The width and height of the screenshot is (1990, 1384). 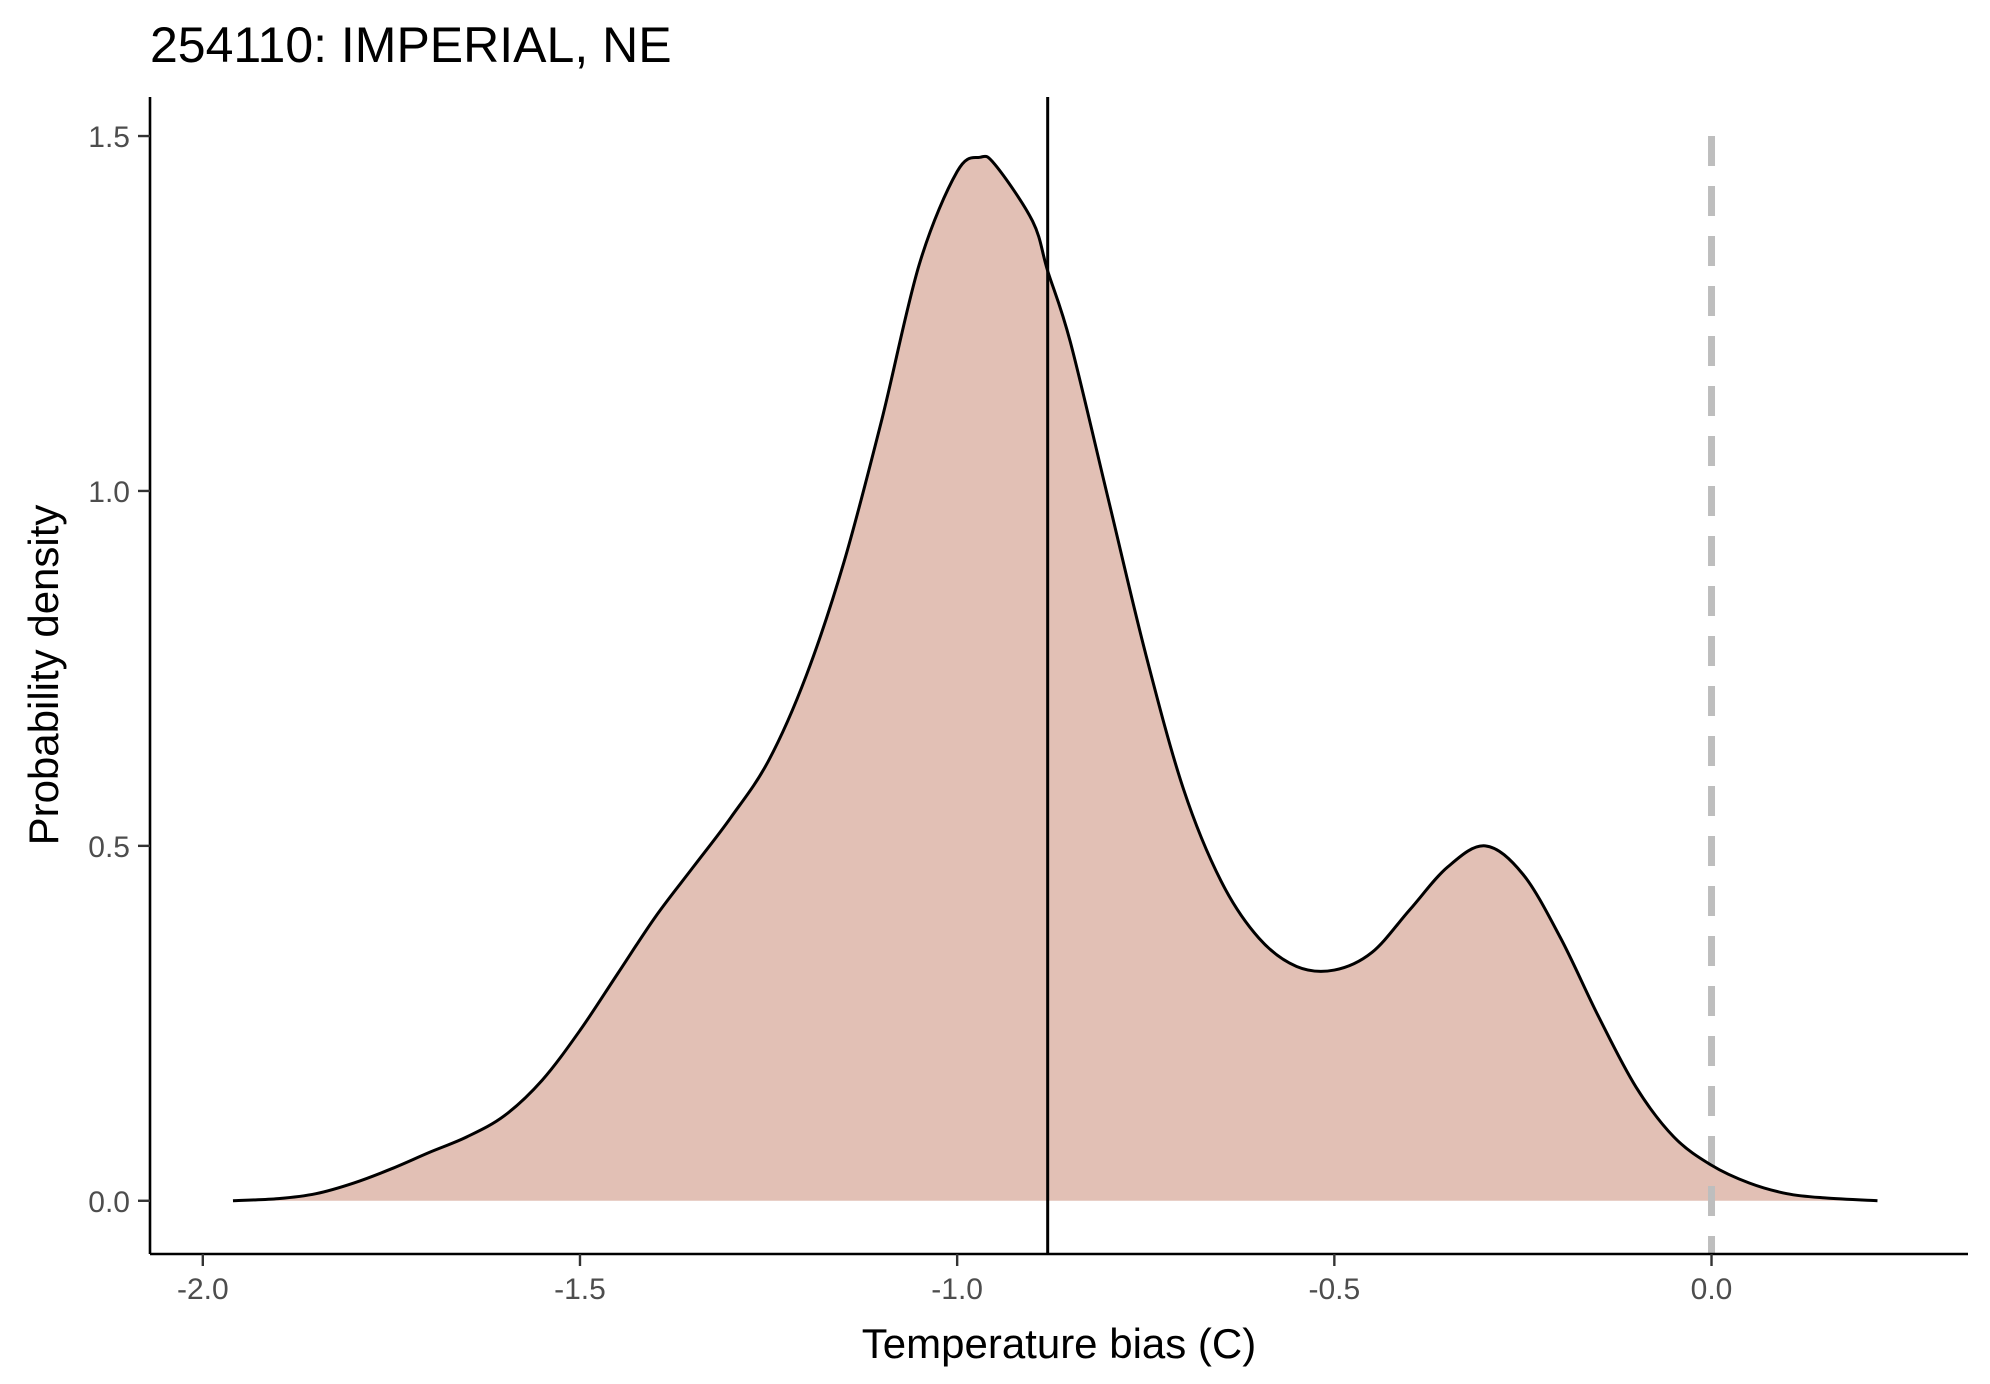 I want to click on x-tick-label: 0.0, so click(x=1712, y=1289).